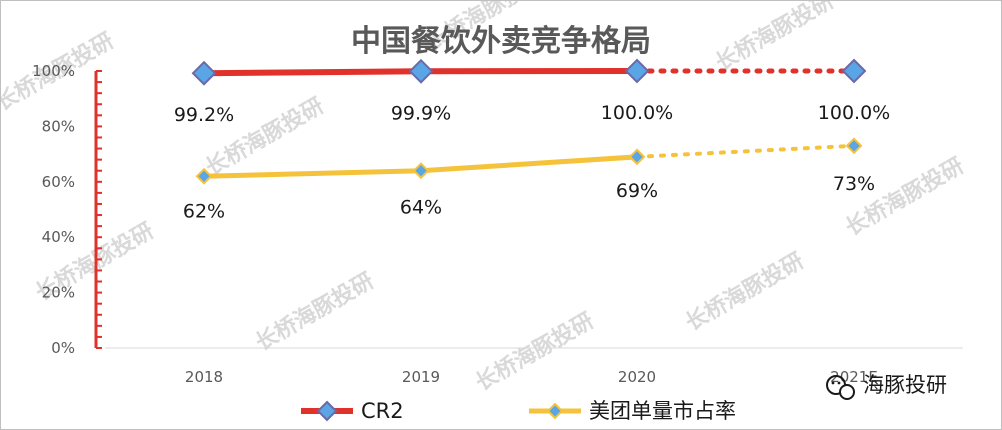 This screenshot has width=1002, height=430. Describe the element at coordinates (58, 126) in the screenshot. I see `y-tick-label: 80%` at that location.